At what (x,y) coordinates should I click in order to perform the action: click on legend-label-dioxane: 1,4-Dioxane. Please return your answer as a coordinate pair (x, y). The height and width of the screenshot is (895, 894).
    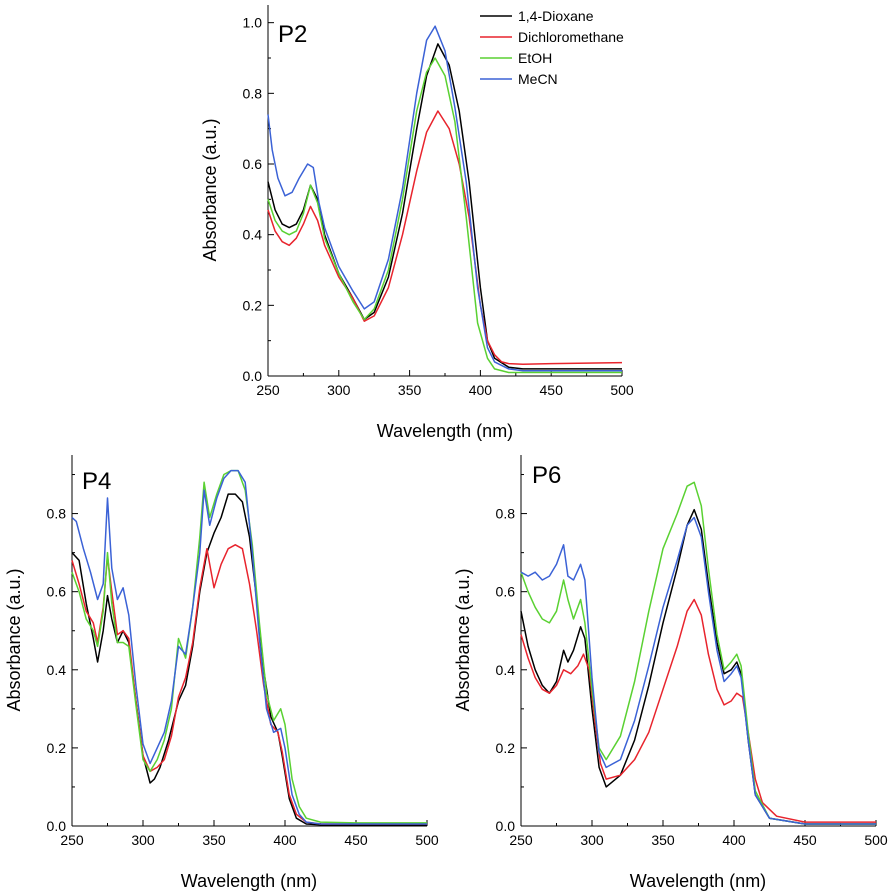
    Looking at the image, I should click on (556, 16).